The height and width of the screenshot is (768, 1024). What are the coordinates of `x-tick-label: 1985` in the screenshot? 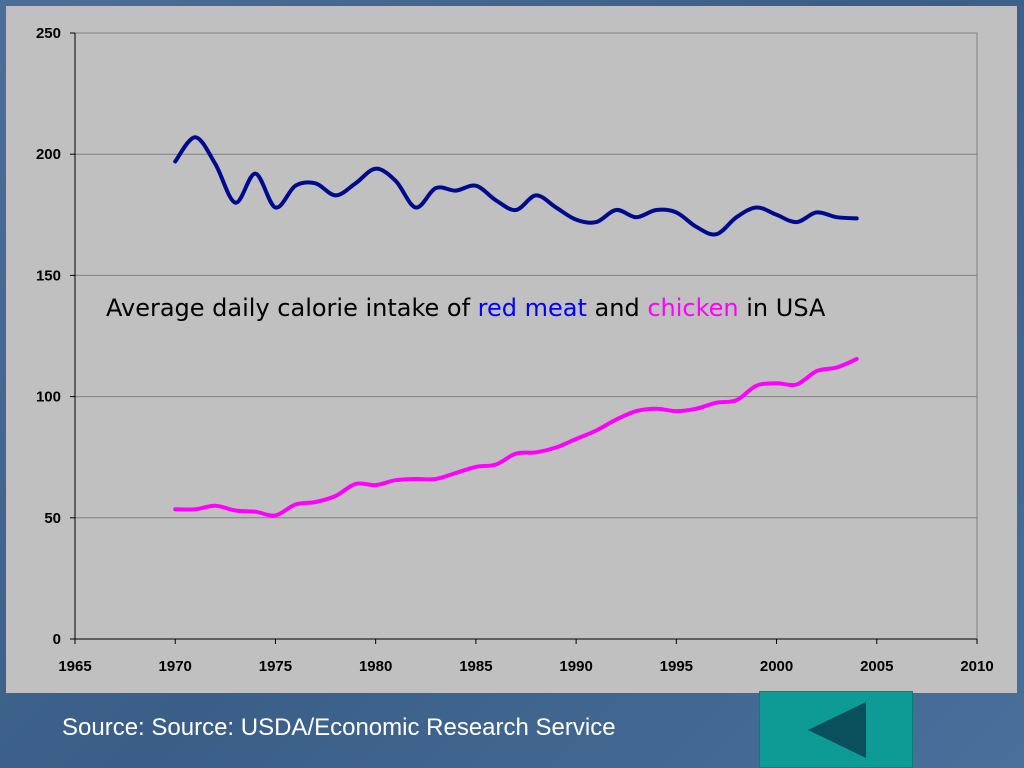 It's located at (475, 666).